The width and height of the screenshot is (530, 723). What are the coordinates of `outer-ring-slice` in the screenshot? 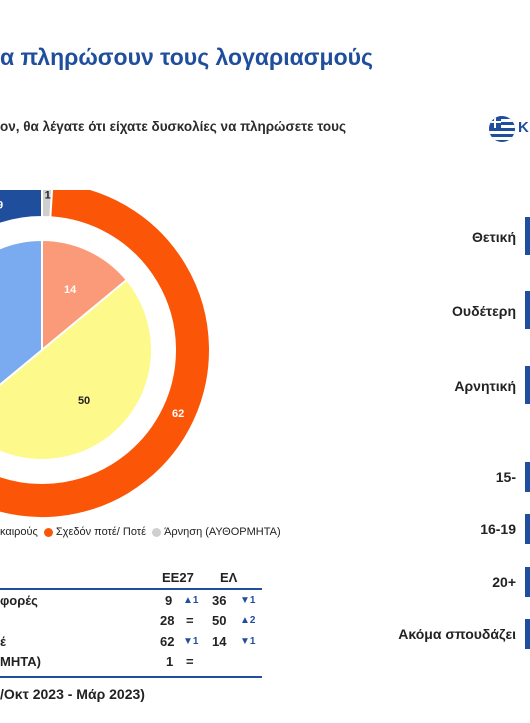 It's located at (21, 207).